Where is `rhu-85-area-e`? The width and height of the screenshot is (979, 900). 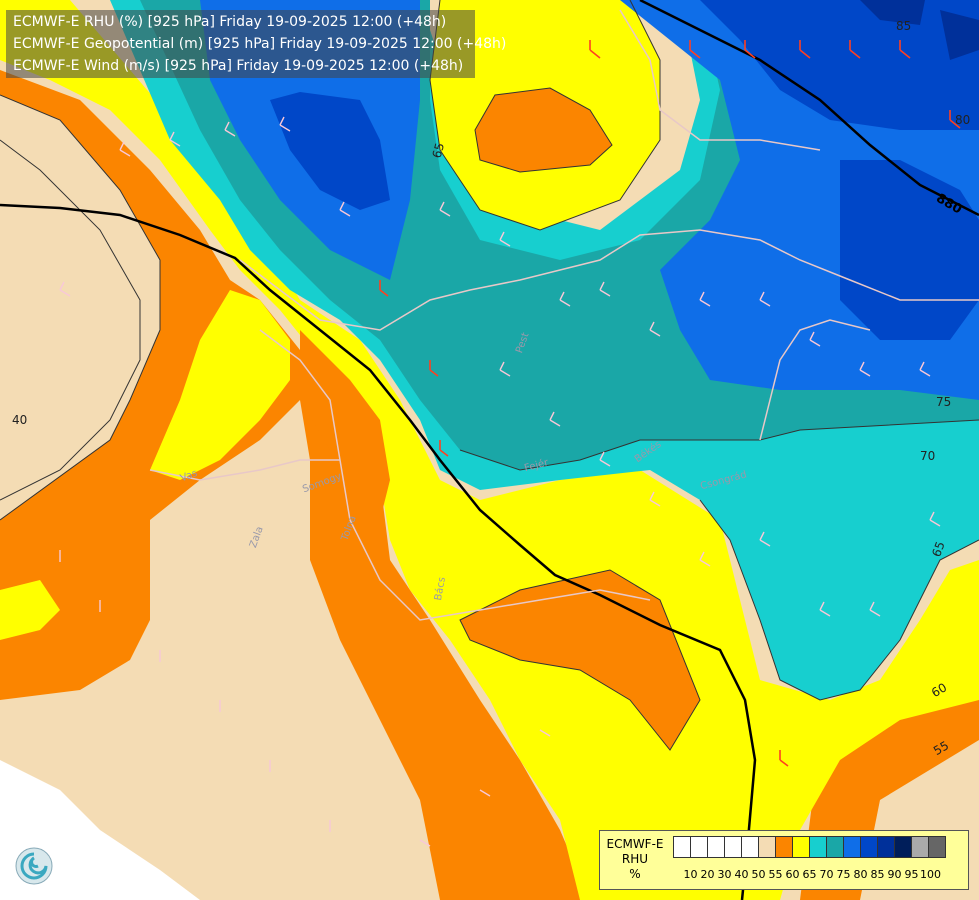
rhu-85-area-e is located at coordinates (909, 250).